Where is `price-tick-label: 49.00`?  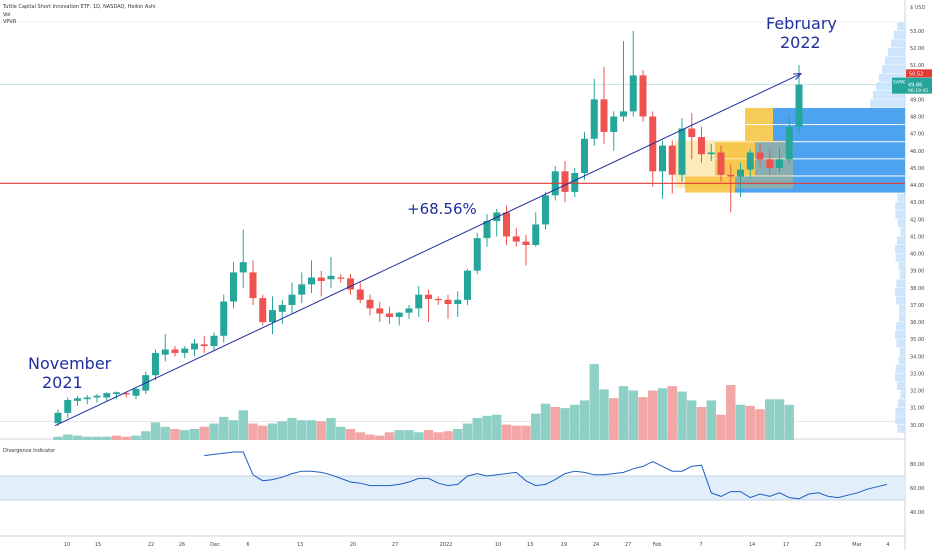
price-tick-label: 49.00 is located at coordinates (917, 100).